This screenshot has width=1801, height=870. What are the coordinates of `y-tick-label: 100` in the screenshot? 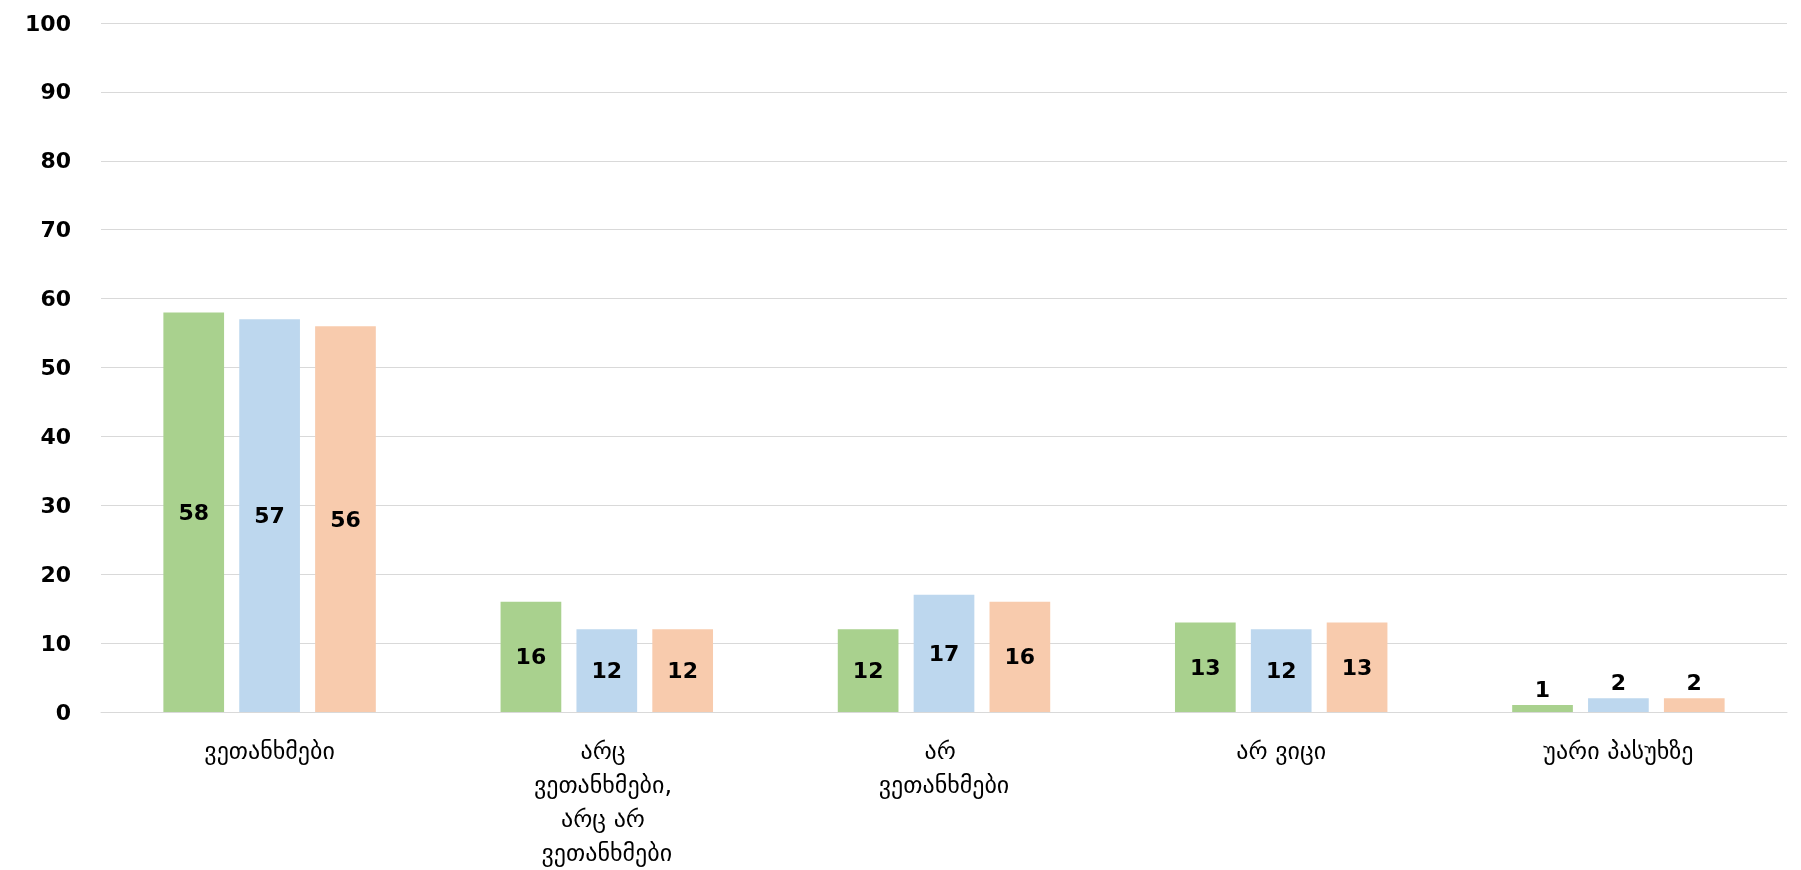 It's located at (48, 23).